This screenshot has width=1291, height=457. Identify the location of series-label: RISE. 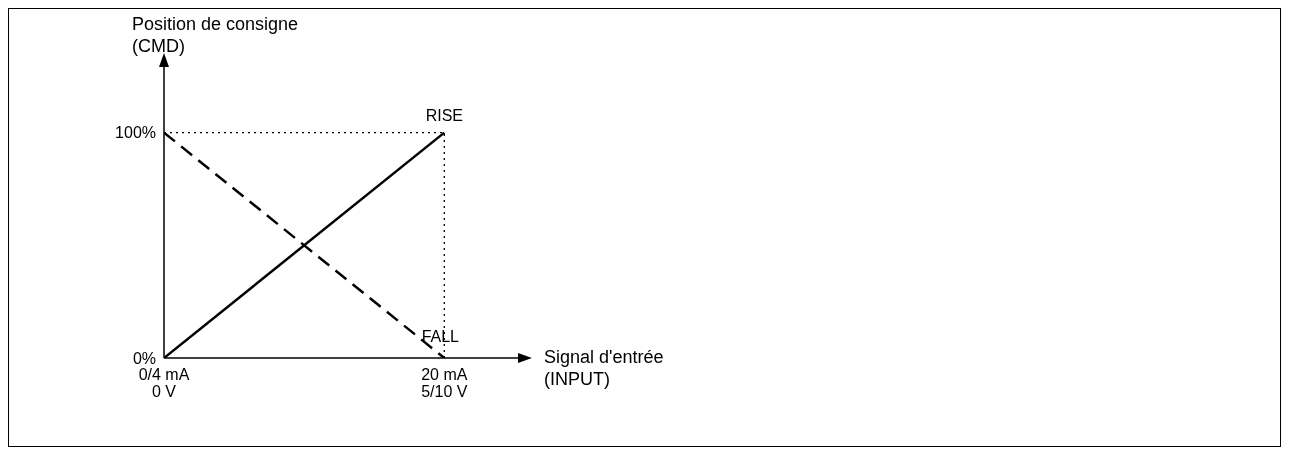
(444, 115).